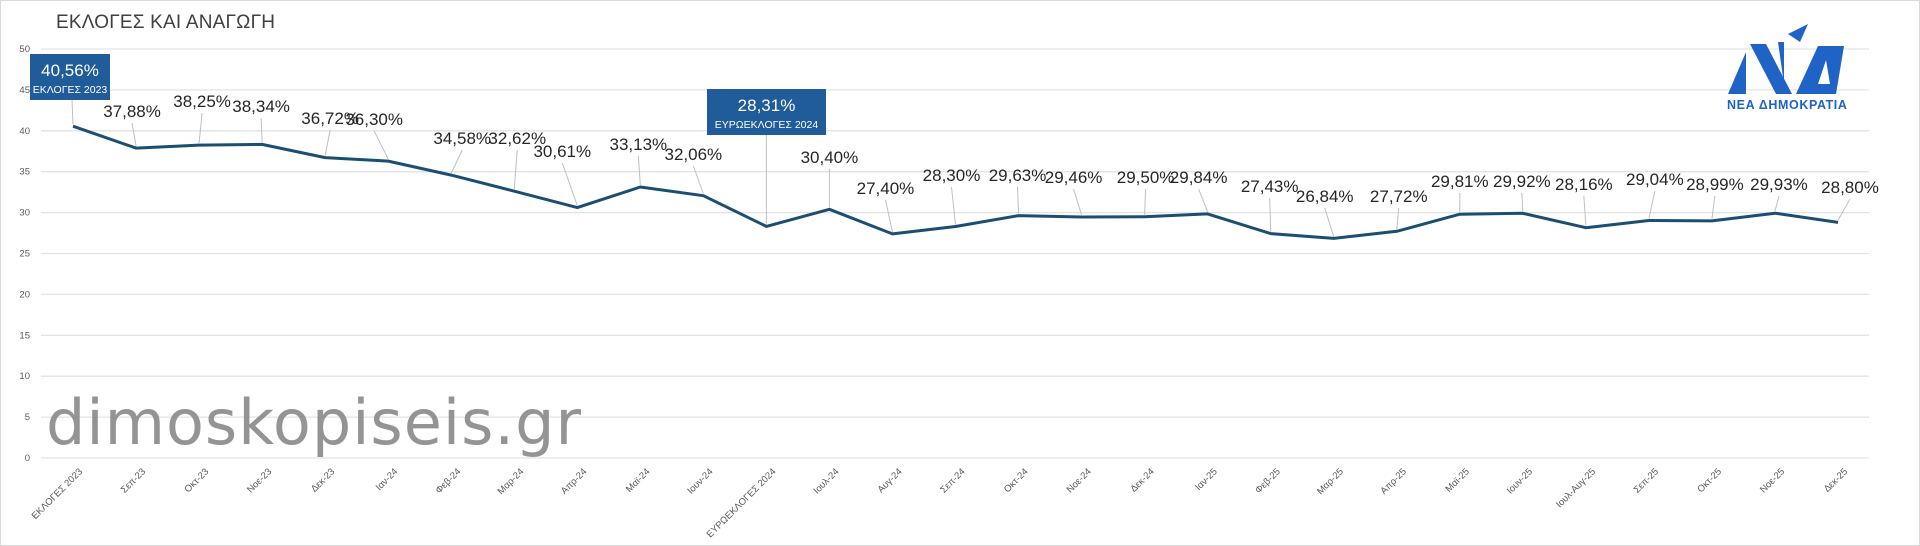 This screenshot has height=546, width=1920. What do you see at coordinates (1393, 481) in the screenshot?
I see `x-tick-label: Απρ-25` at bounding box center [1393, 481].